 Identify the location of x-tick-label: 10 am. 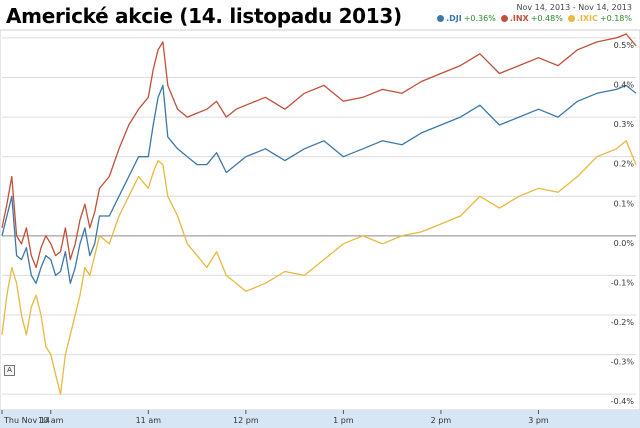
(51, 420).